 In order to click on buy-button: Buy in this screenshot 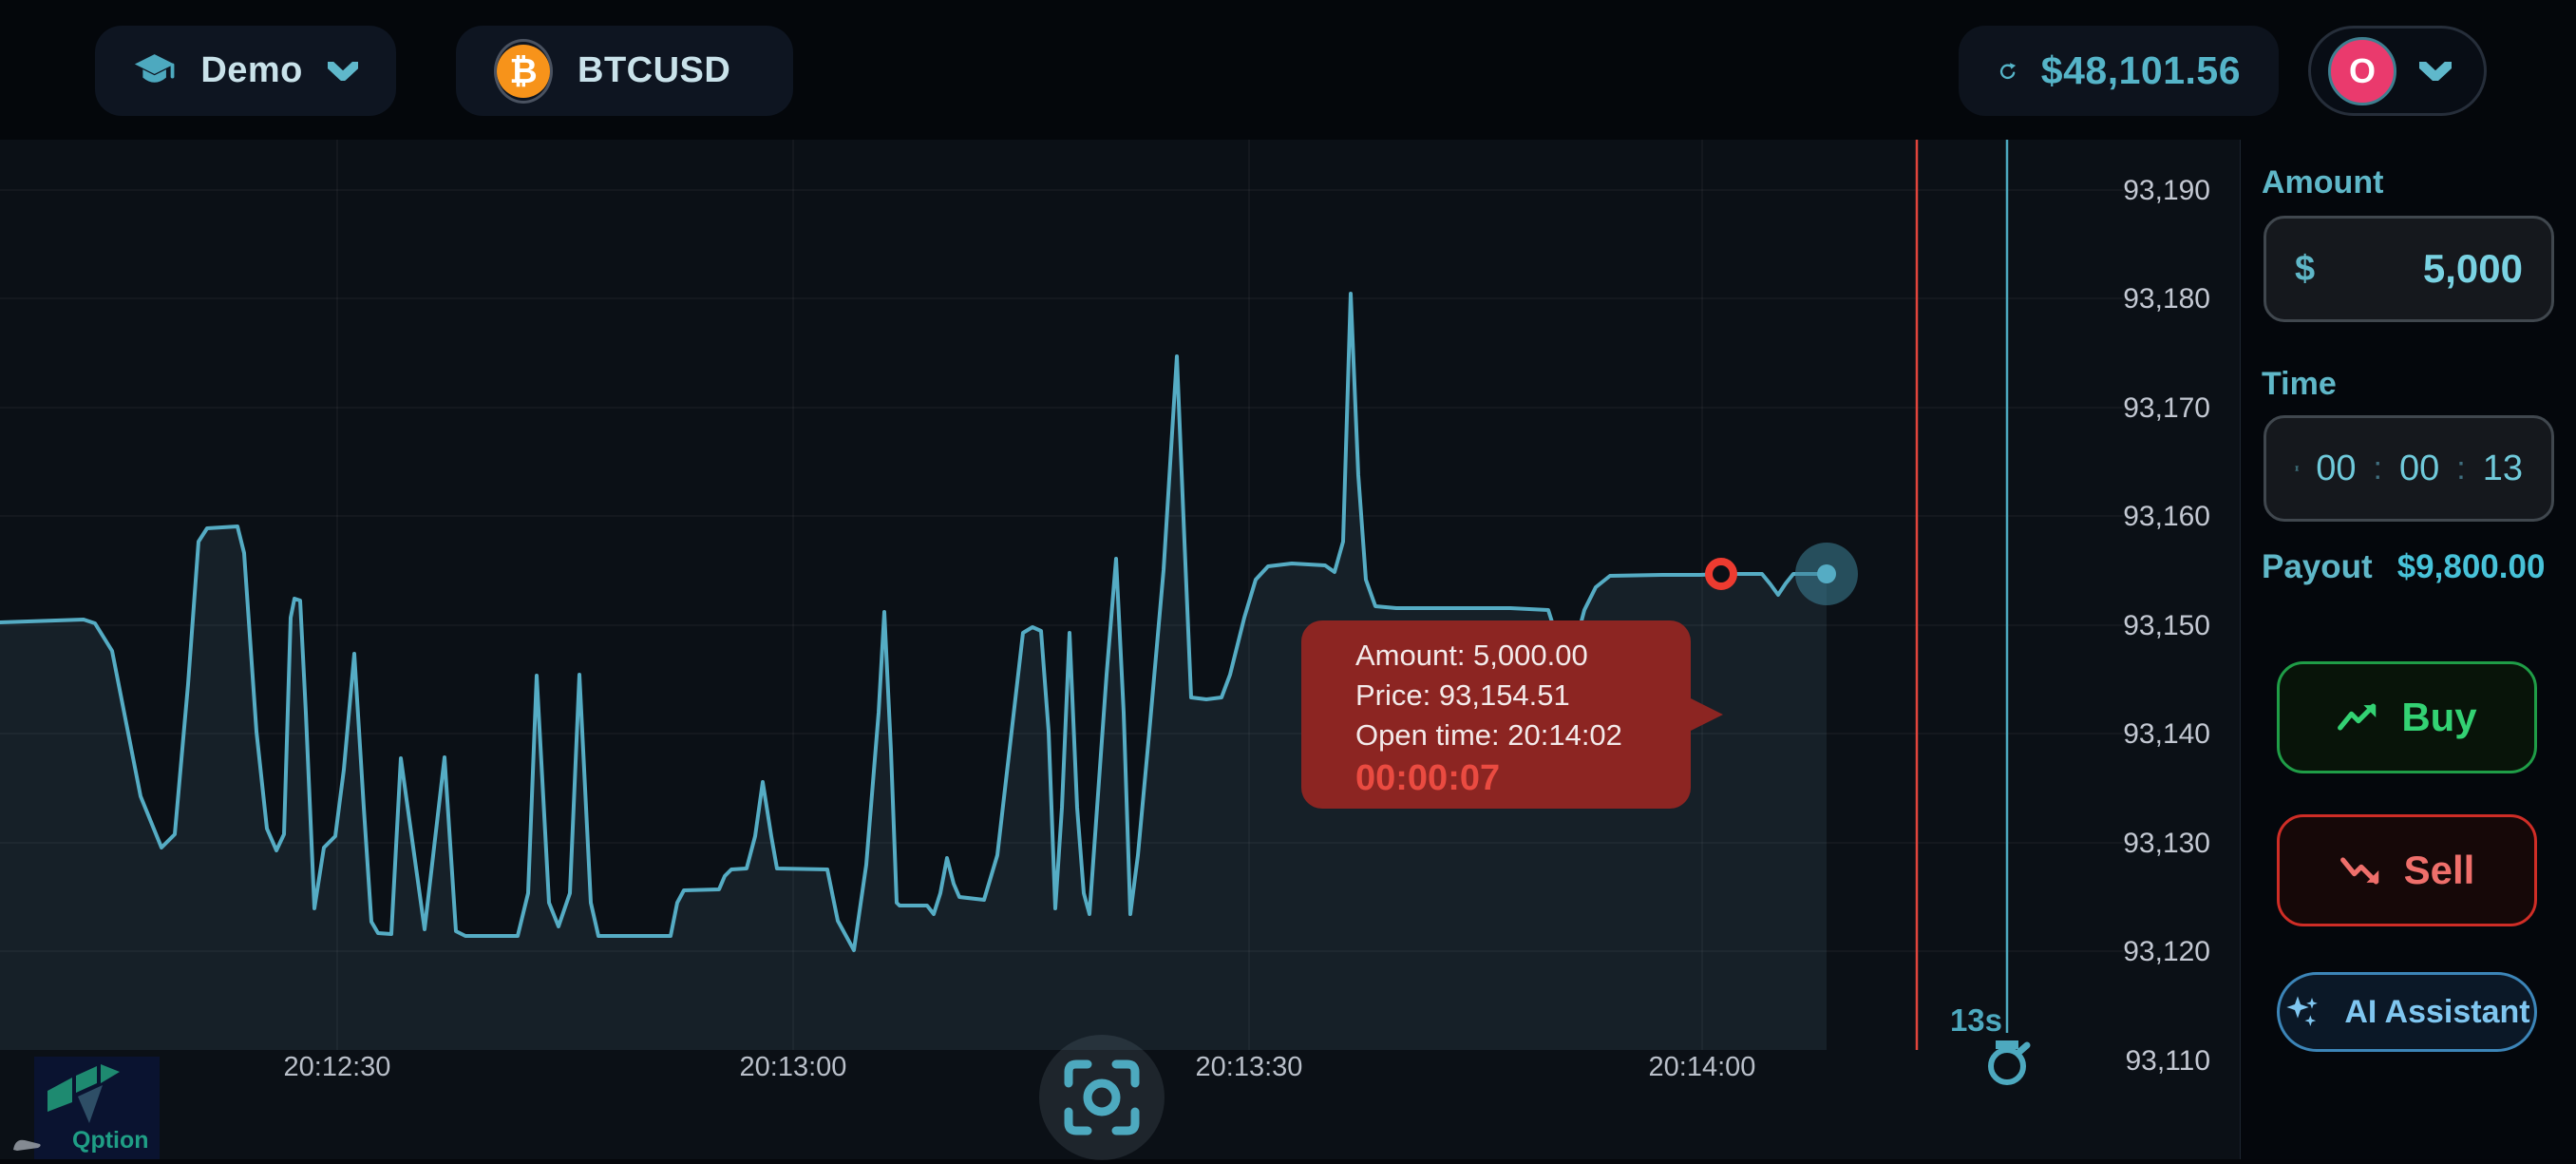, I will do `click(2407, 717)`.